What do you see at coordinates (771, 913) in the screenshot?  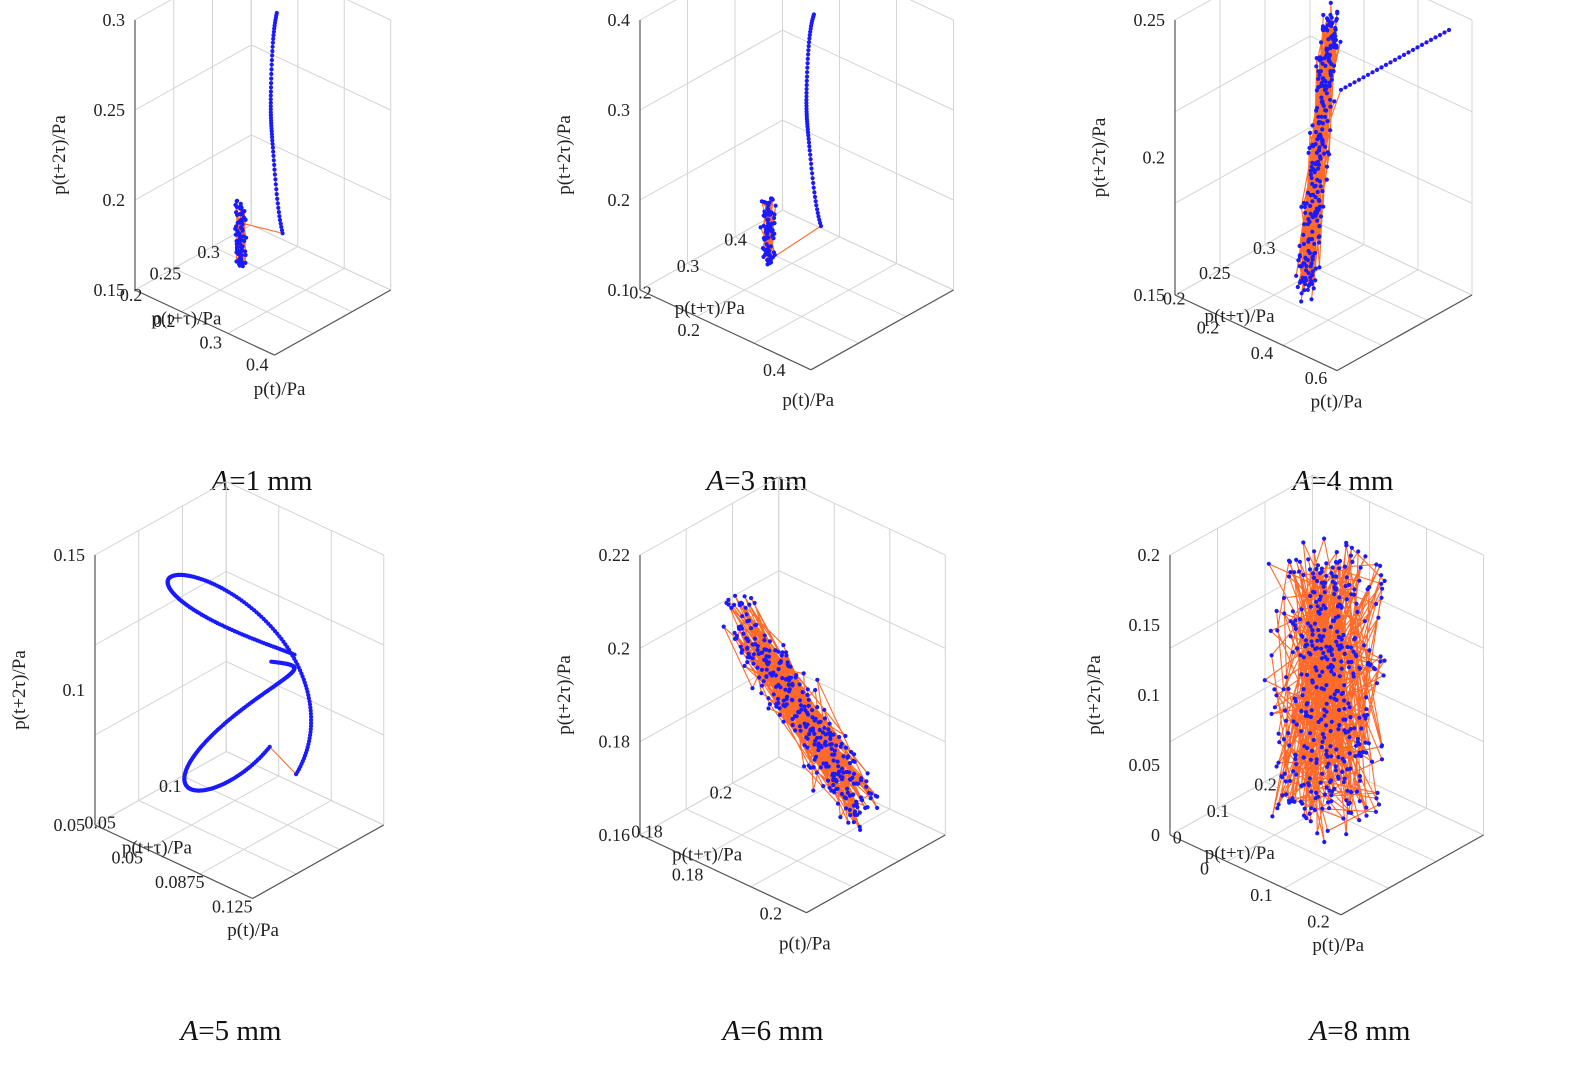 I see `x-tick-label: 0.2` at bounding box center [771, 913].